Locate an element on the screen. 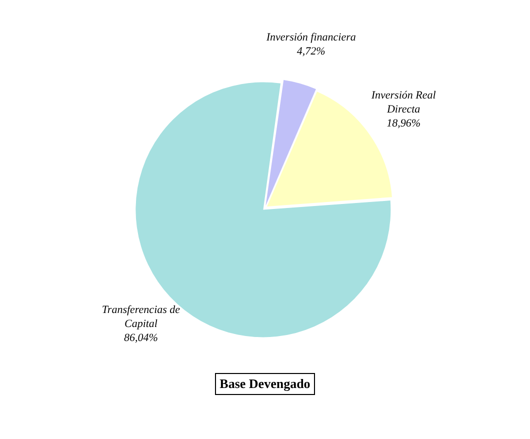 The height and width of the screenshot is (439, 530). data-label: 18,96% is located at coordinates (403, 123).